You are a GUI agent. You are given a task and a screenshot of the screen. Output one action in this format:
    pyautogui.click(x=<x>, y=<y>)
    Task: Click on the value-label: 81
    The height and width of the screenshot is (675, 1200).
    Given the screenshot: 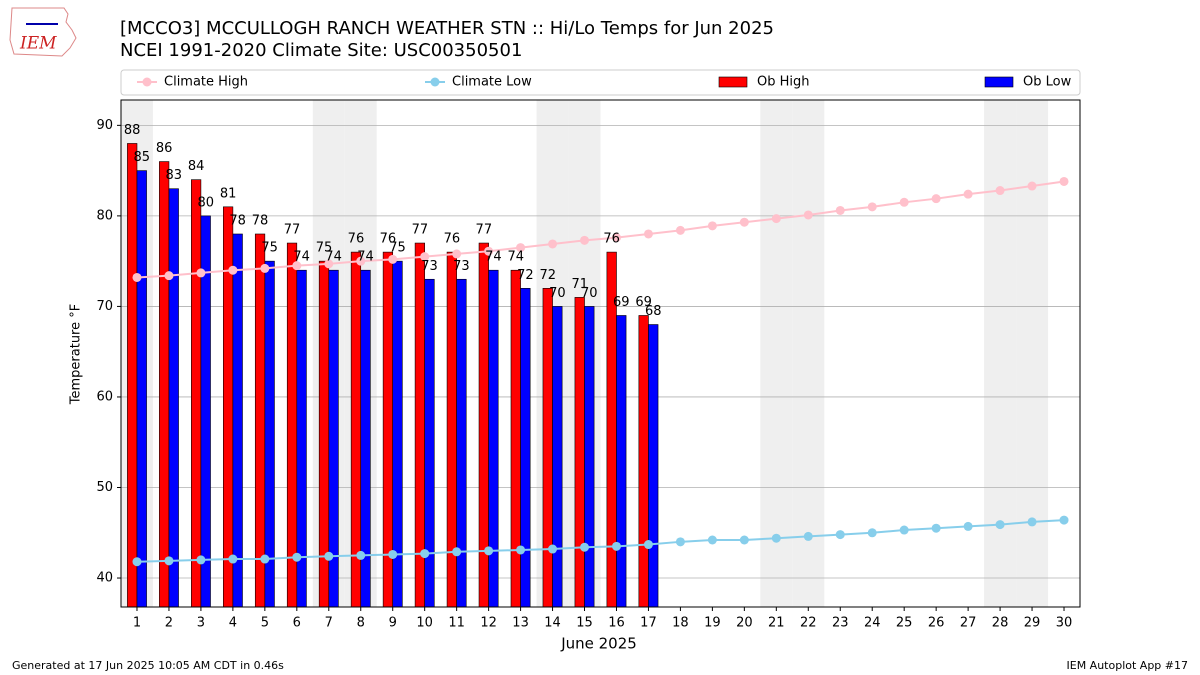 What is the action you would take?
    pyautogui.click(x=228, y=193)
    